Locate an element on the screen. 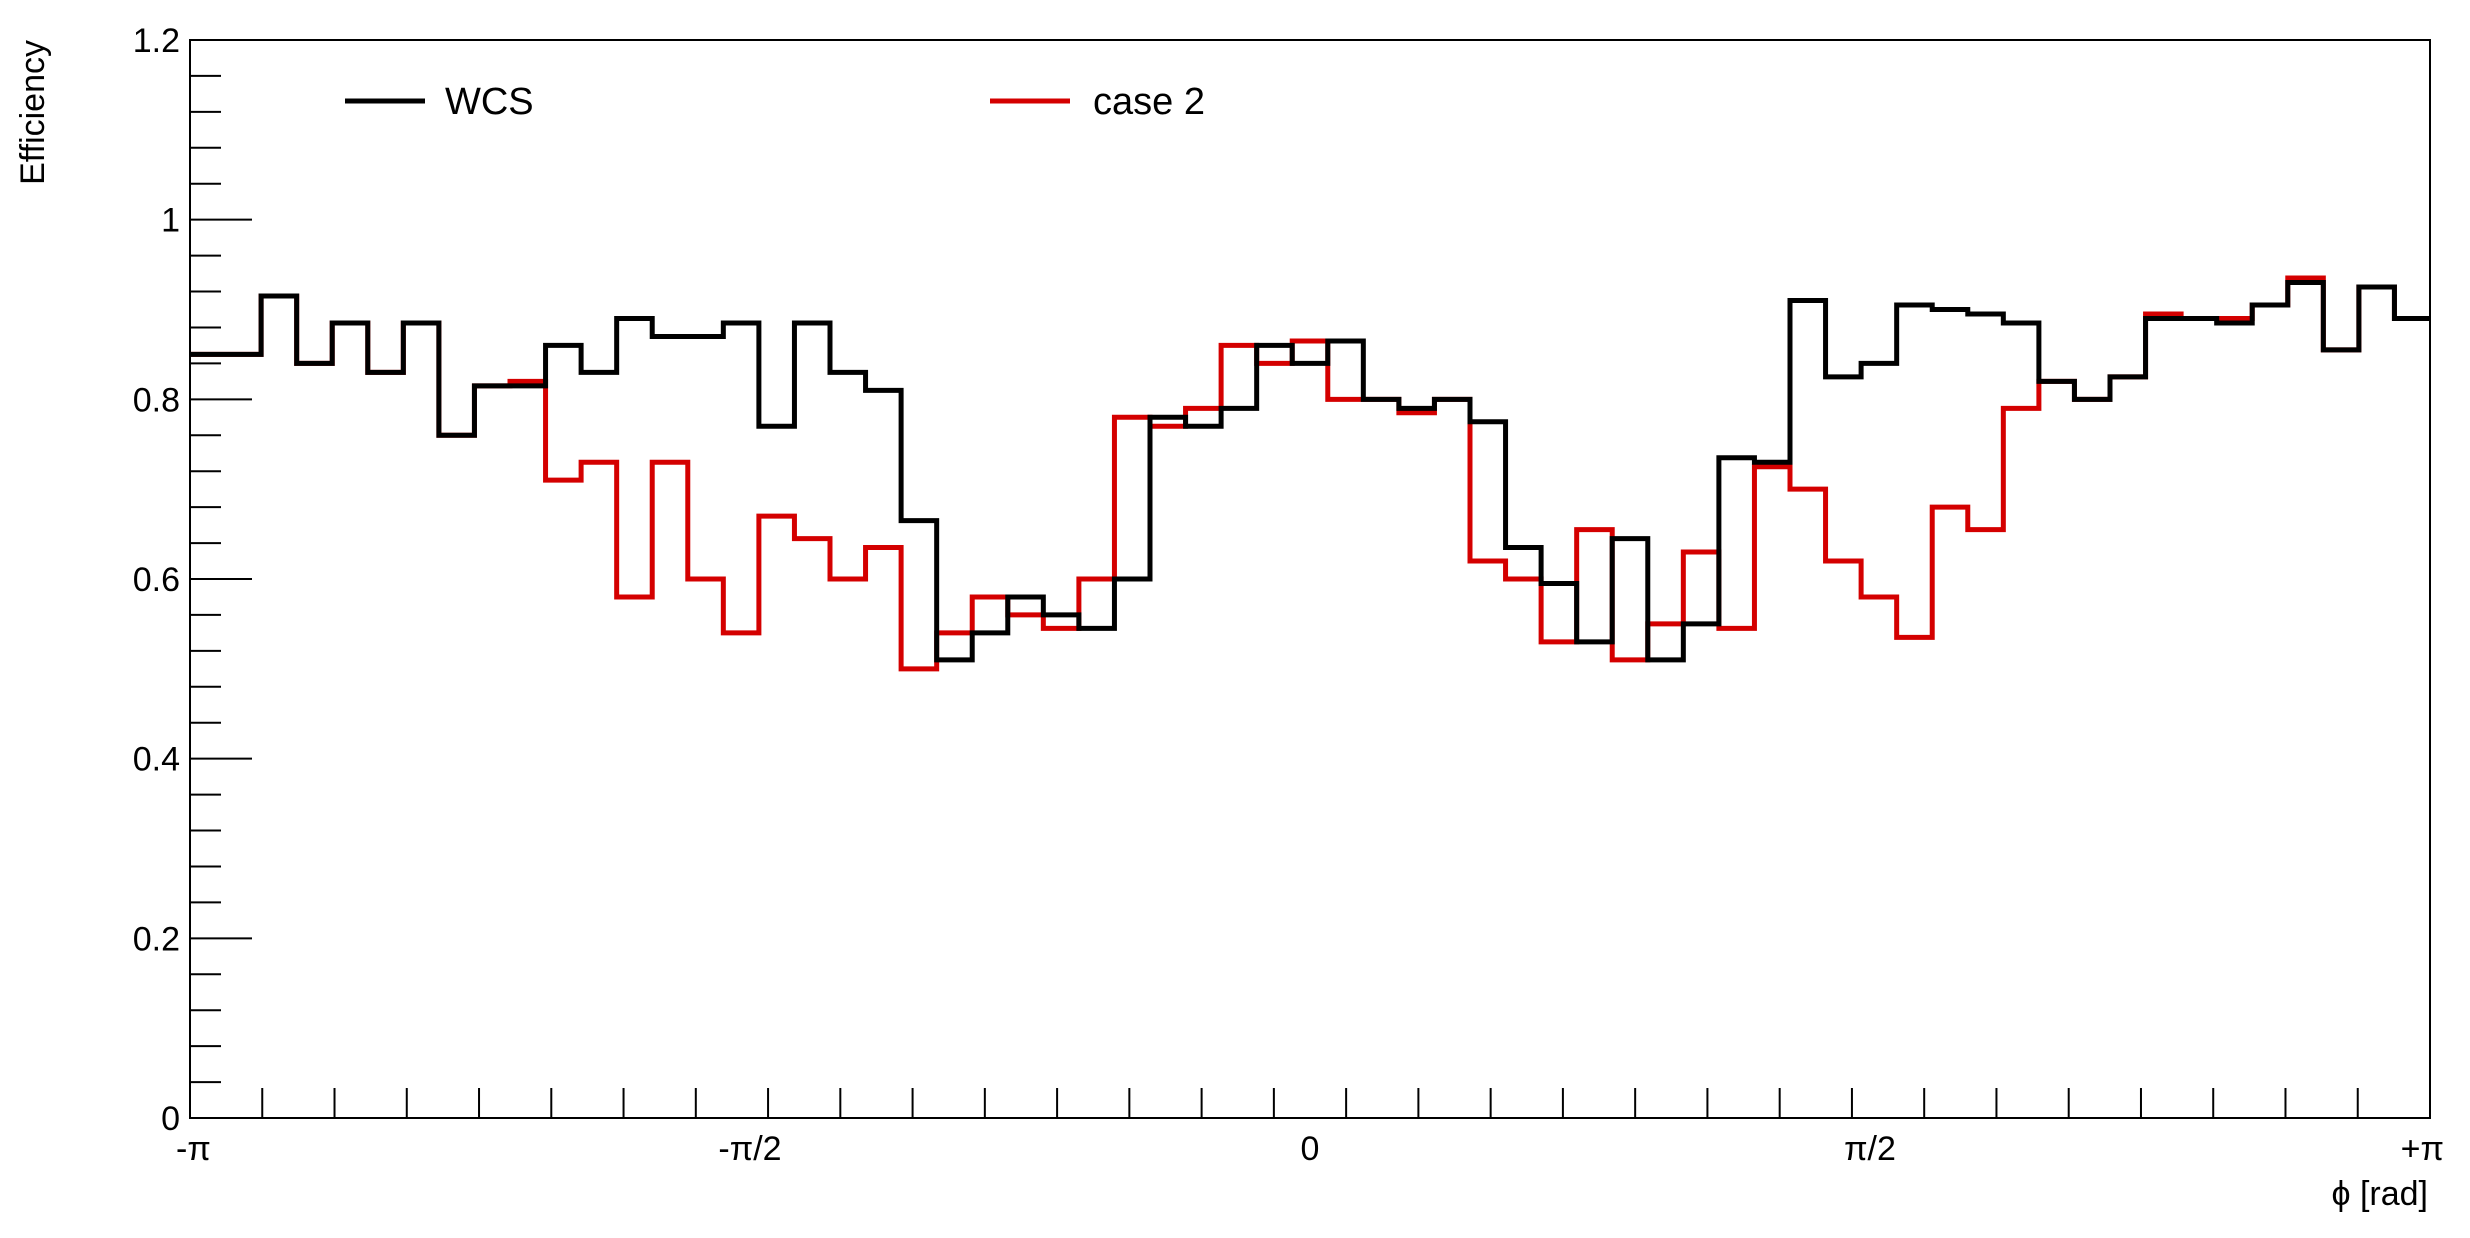 Image resolution: width=2470 pixels, height=1238 pixels. x-tick-label: -π/2 is located at coordinates (749, 1149).